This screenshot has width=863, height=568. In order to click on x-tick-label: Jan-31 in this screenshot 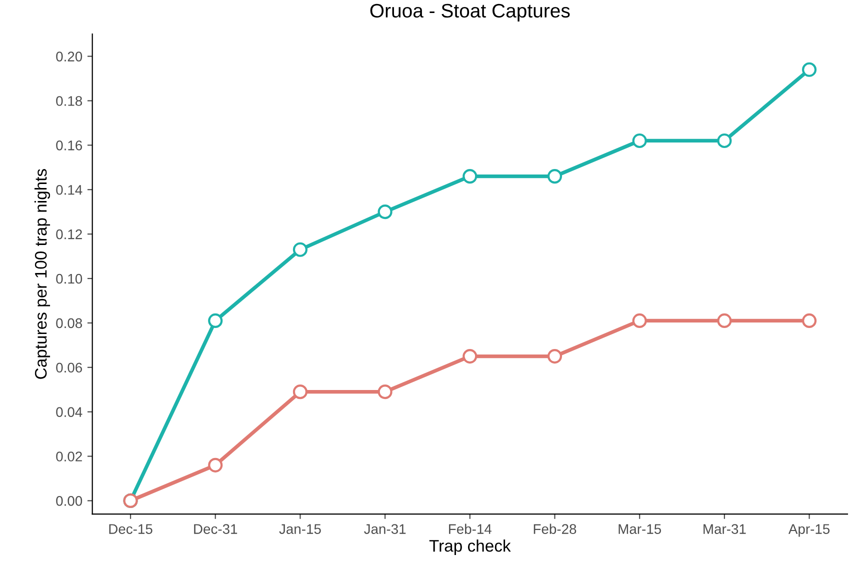, I will do `click(385, 529)`.